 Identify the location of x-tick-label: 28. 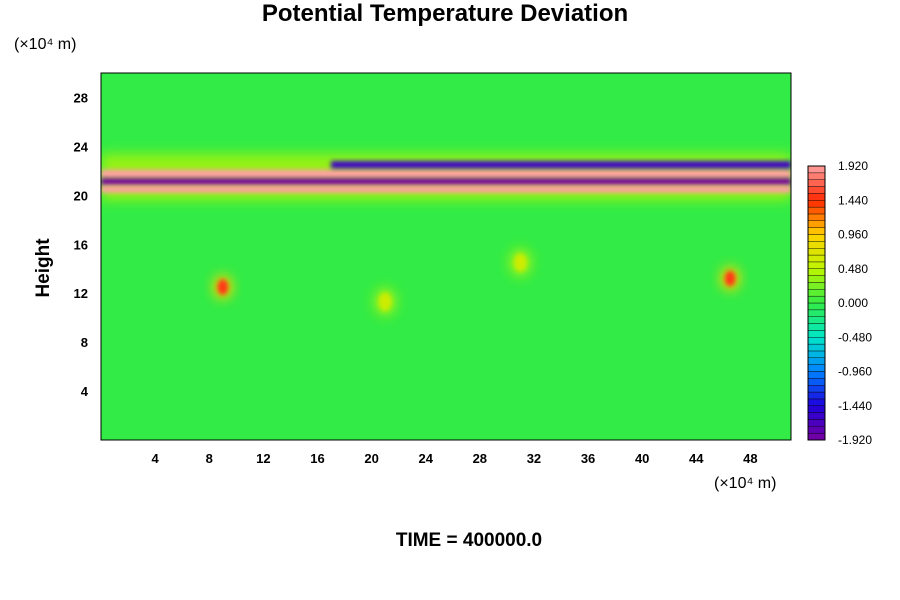
(480, 458).